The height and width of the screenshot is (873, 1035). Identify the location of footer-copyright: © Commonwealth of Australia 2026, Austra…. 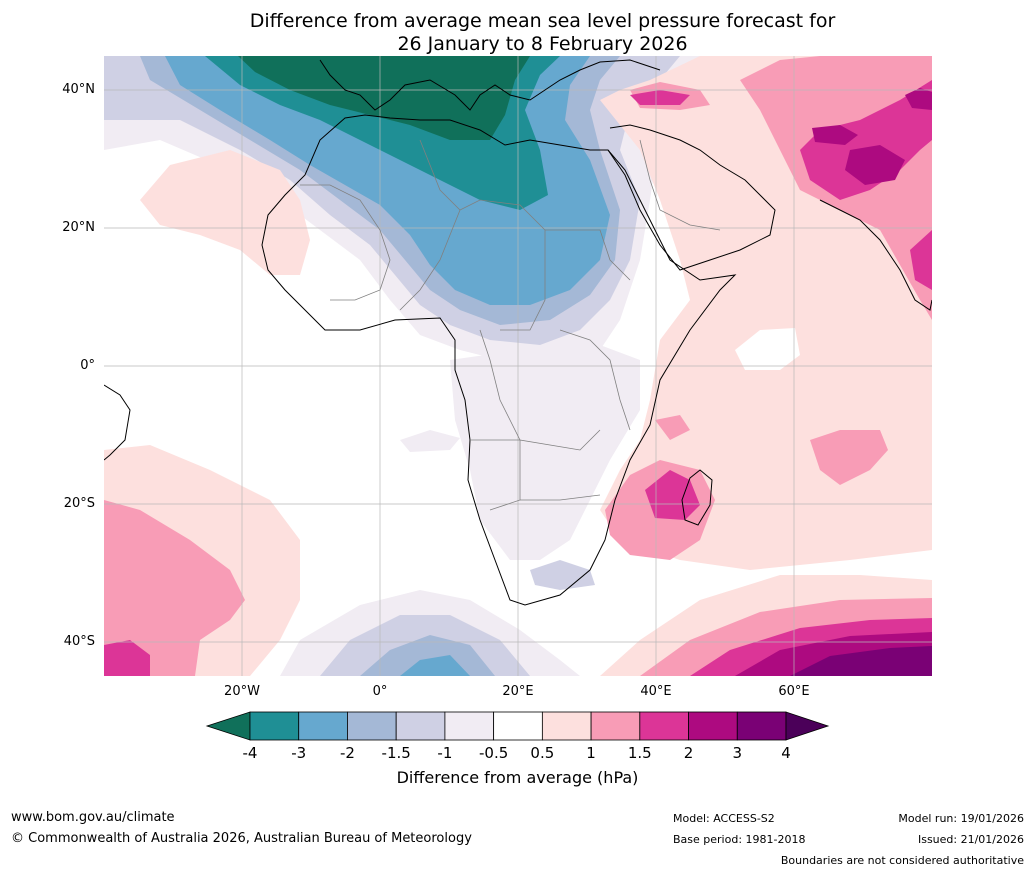
(241, 838).